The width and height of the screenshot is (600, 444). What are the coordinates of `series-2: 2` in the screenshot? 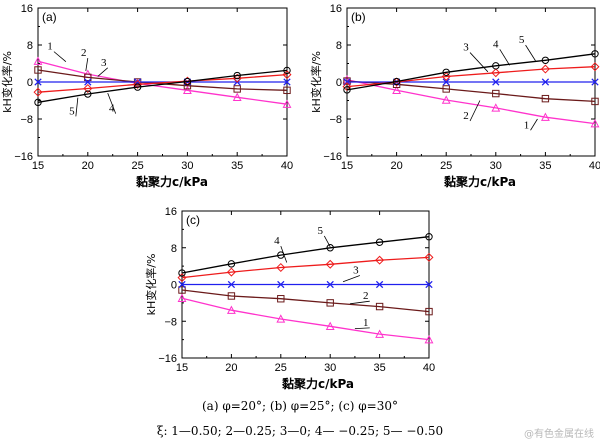 It's located at (471, 99).